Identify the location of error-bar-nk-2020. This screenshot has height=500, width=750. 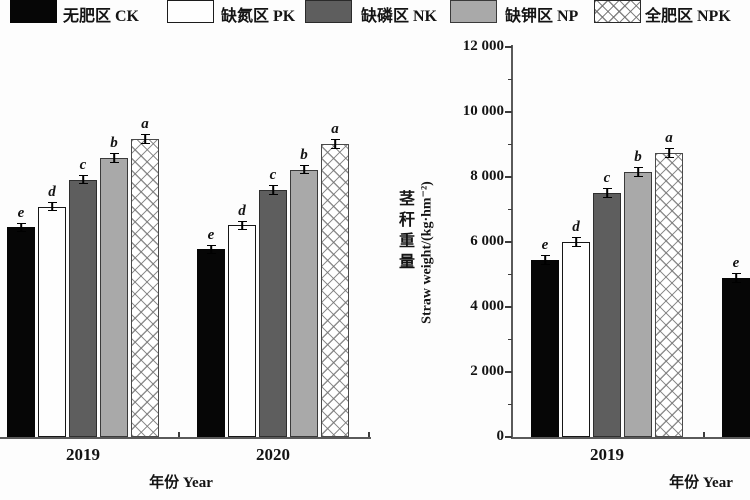
(273, 189).